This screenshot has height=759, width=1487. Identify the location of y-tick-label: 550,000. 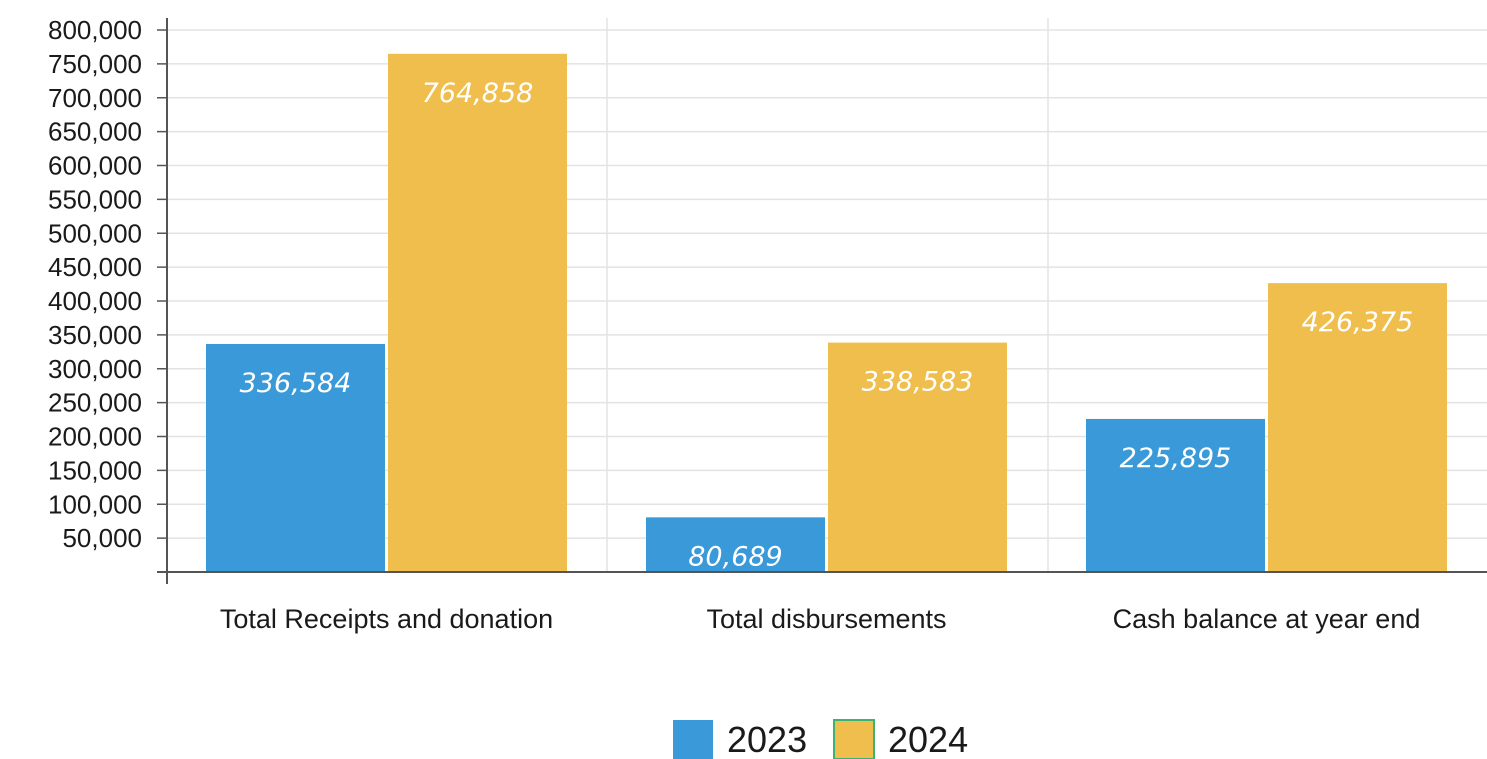
(95, 199).